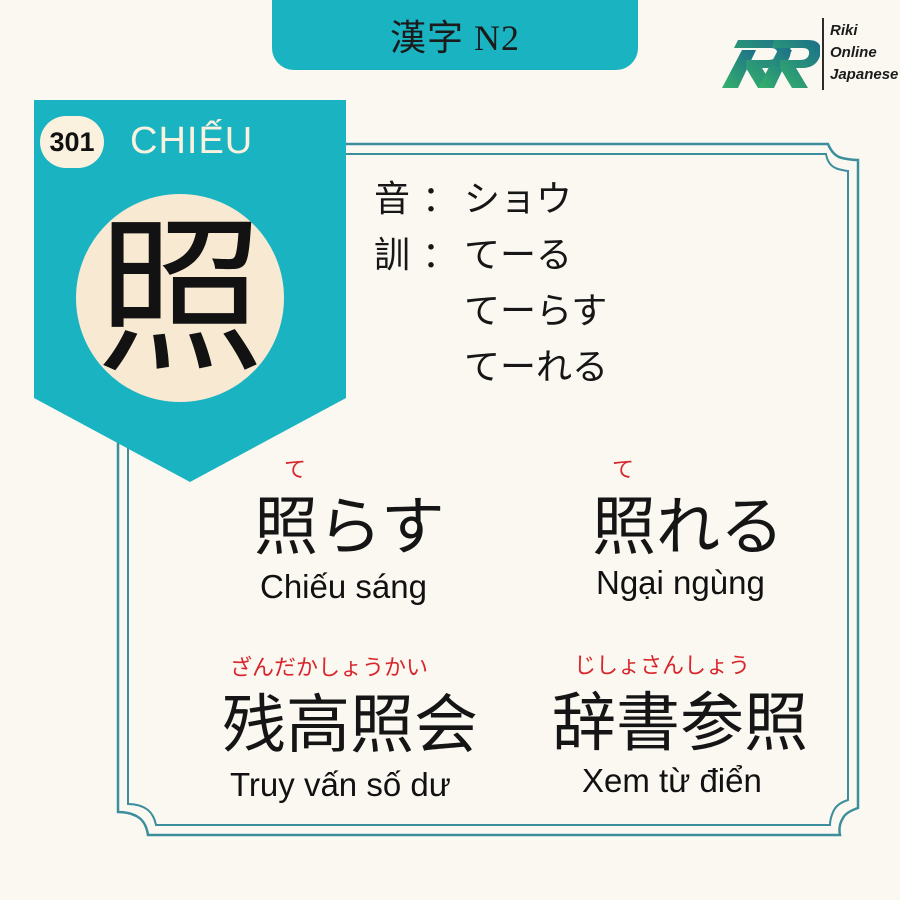  I want to click on logo-divider, so click(823, 54).